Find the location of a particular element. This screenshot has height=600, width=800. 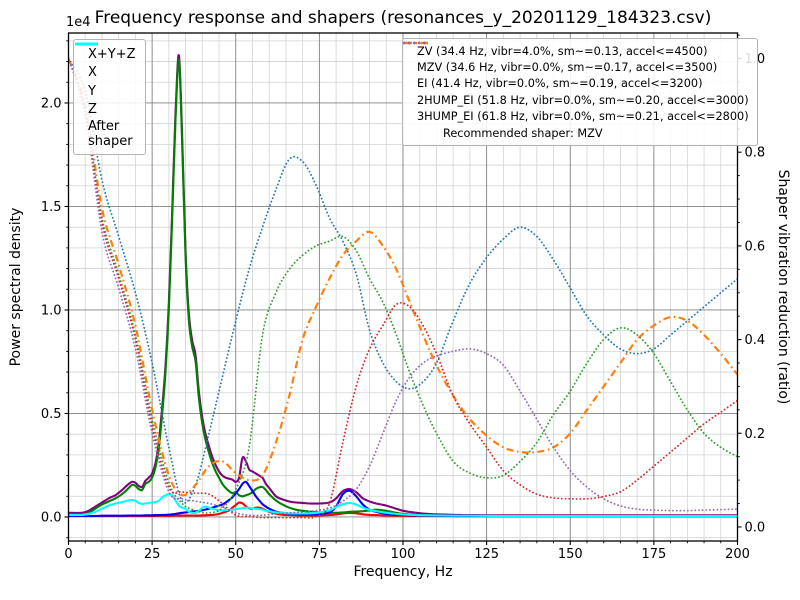

legend-item-label: X is located at coordinates (92, 73).